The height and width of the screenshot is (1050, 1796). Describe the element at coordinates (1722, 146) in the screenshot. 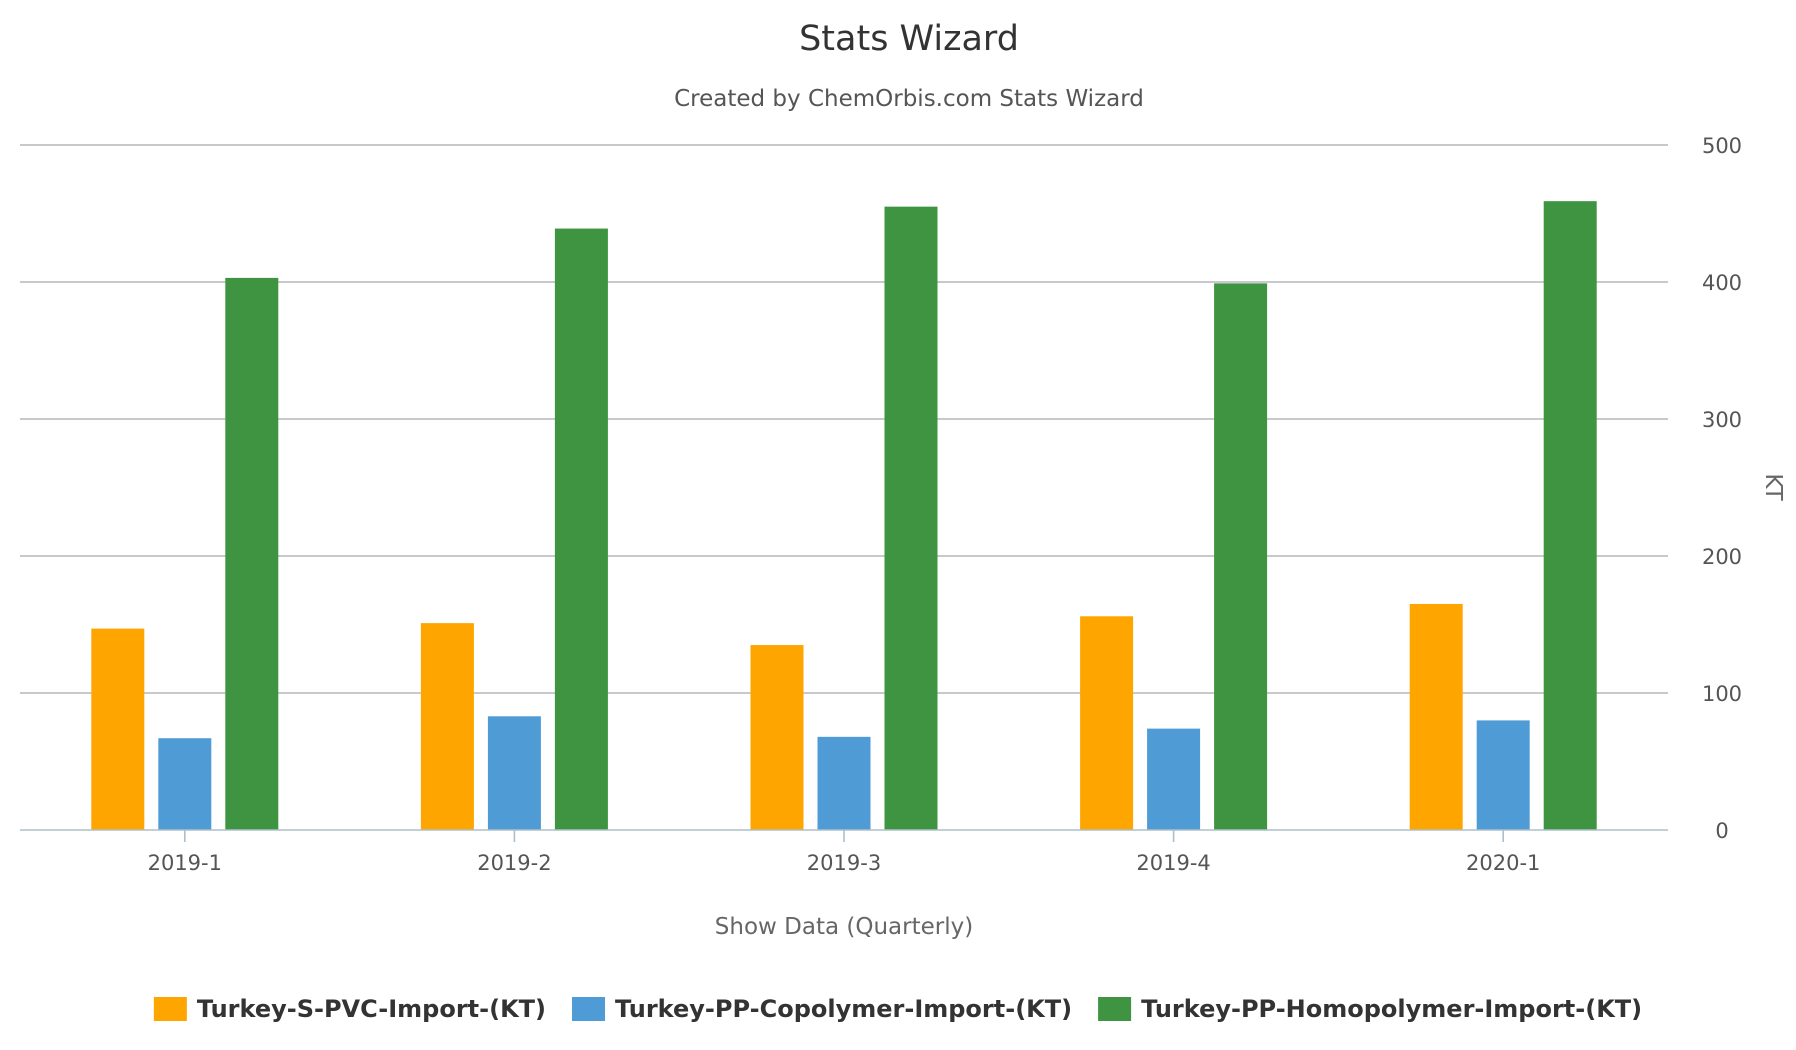

I see `y-tick-label: 500` at that location.